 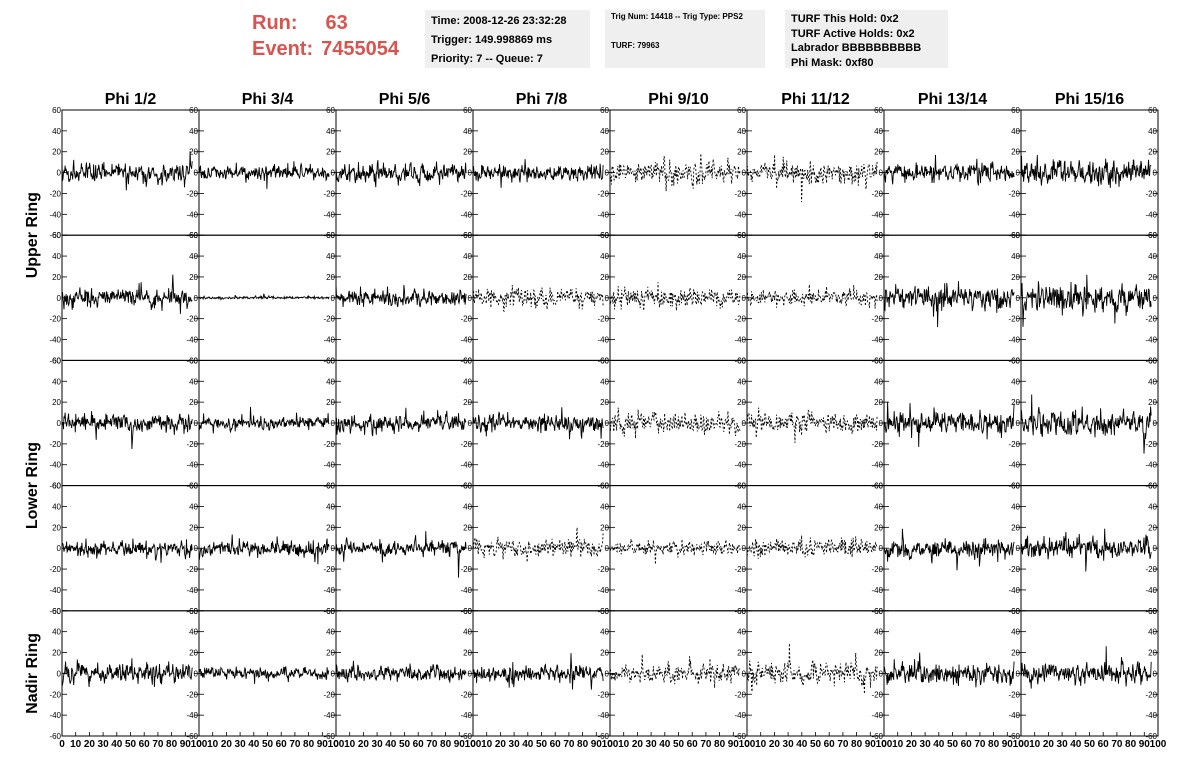 What do you see at coordinates (62, 744) in the screenshot?
I see `xtick-label: 0` at bounding box center [62, 744].